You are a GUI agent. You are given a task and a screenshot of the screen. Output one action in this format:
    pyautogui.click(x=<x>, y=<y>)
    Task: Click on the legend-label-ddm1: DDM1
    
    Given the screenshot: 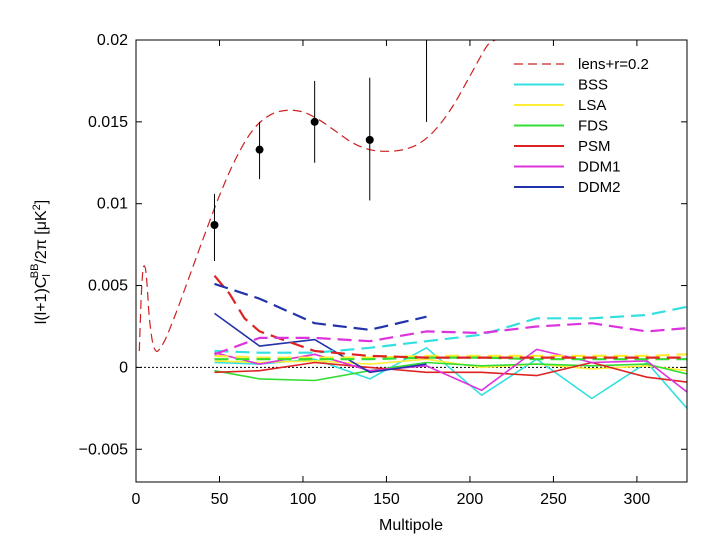 What is the action you would take?
    pyautogui.click(x=599, y=167)
    